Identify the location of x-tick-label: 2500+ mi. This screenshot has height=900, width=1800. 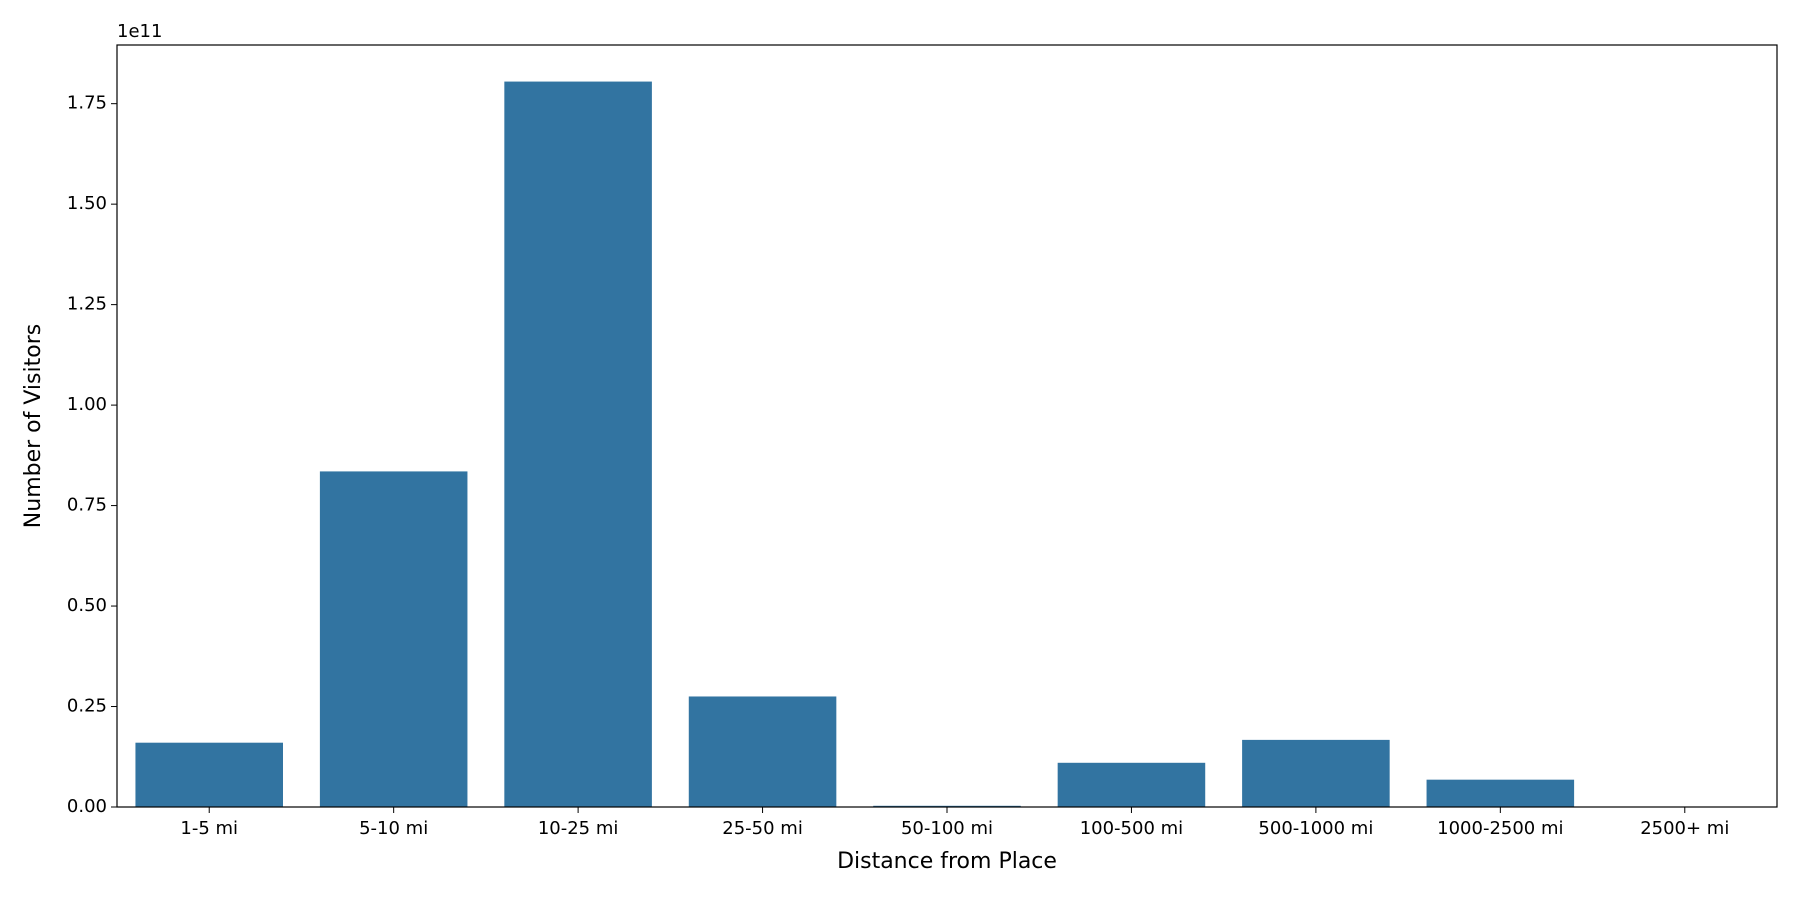
(1684, 828).